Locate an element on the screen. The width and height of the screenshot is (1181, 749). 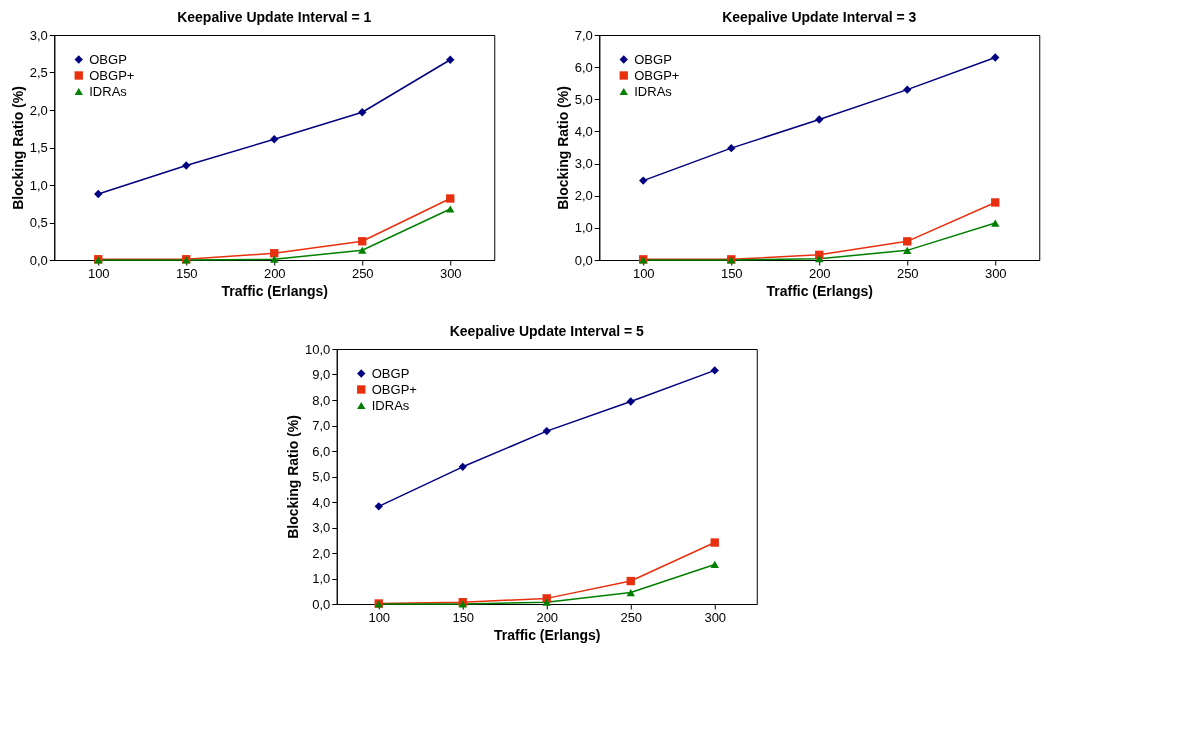
chart-title: Keepalive Update Interval = 3 is located at coordinates (819, 17).